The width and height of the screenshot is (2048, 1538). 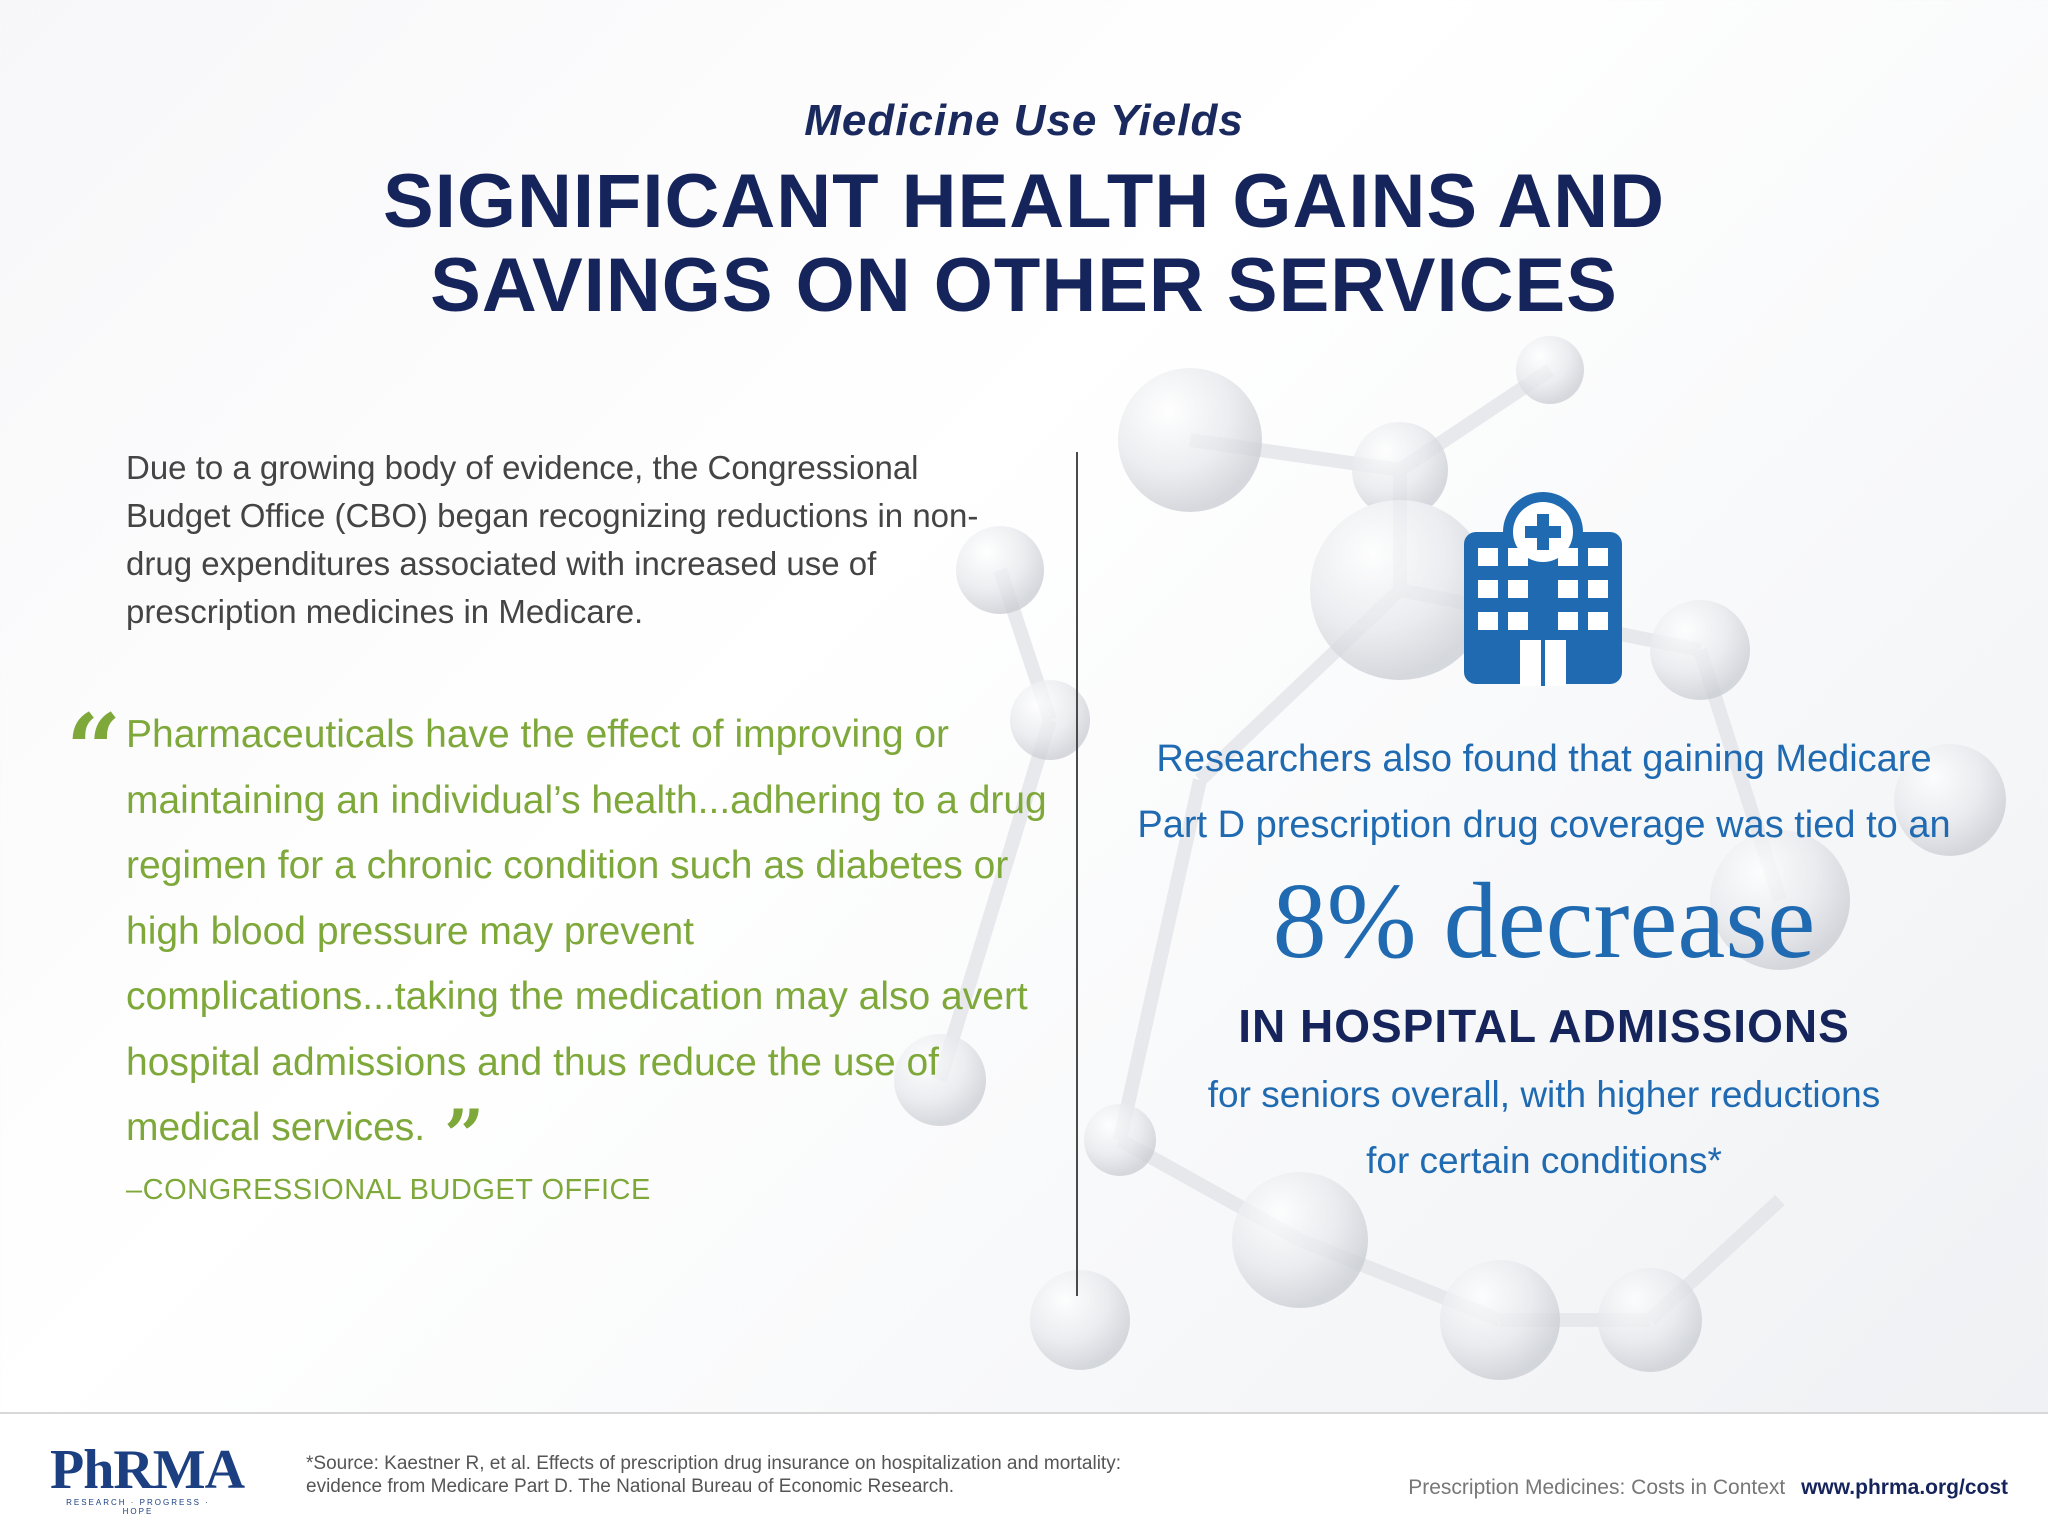 What do you see at coordinates (1904, 1487) in the screenshot?
I see `website-link: www.phrma.org/cost` at bounding box center [1904, 1487].